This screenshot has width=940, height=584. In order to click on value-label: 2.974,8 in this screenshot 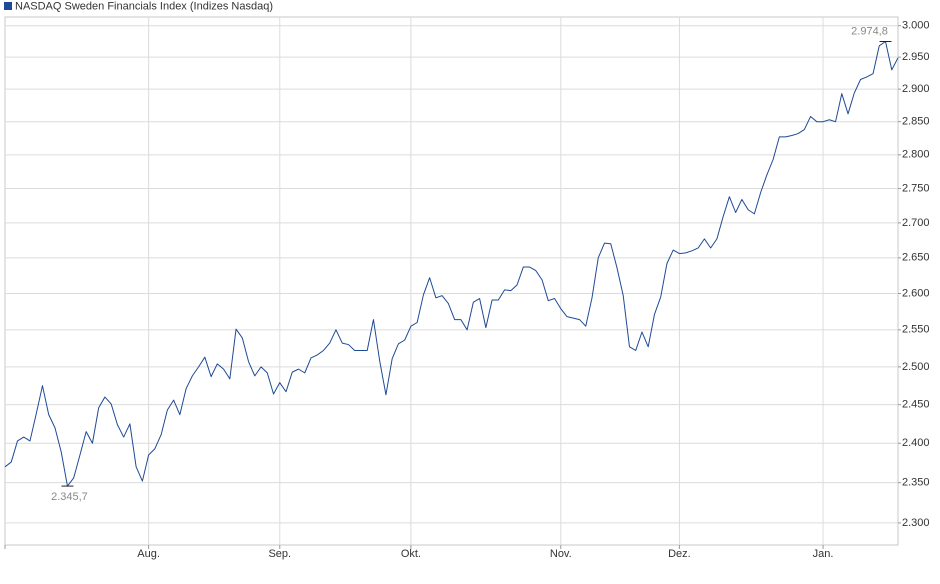, I will do `click(869, 31)`.